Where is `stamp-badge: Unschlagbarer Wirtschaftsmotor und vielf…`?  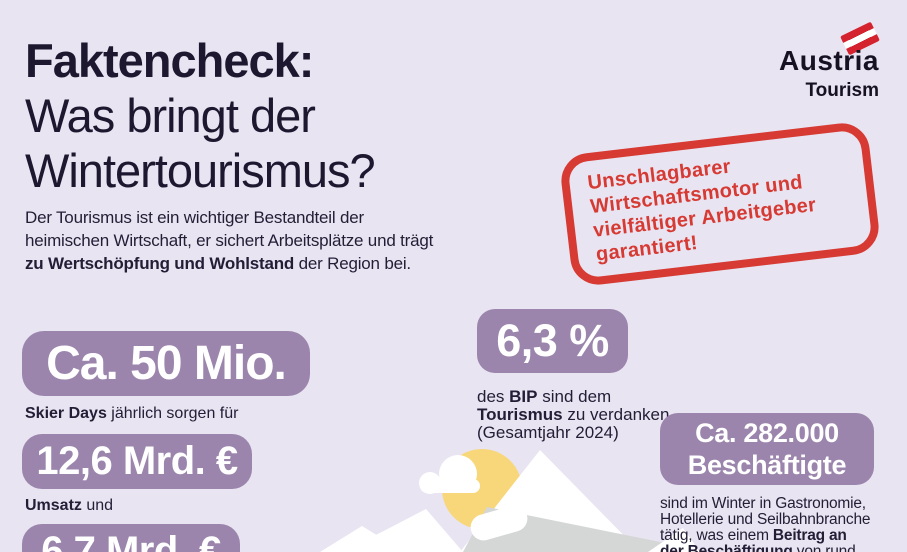 stamp-badge: Unschlagbarer Wirtschaftsmotor und vielf… is located at coordinates (720, 204).